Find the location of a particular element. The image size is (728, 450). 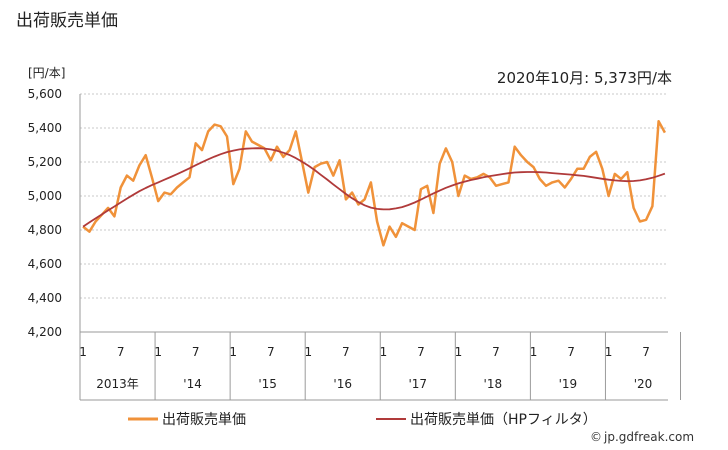

x-year-label: 2013年 is located at coordinates (117, 384).